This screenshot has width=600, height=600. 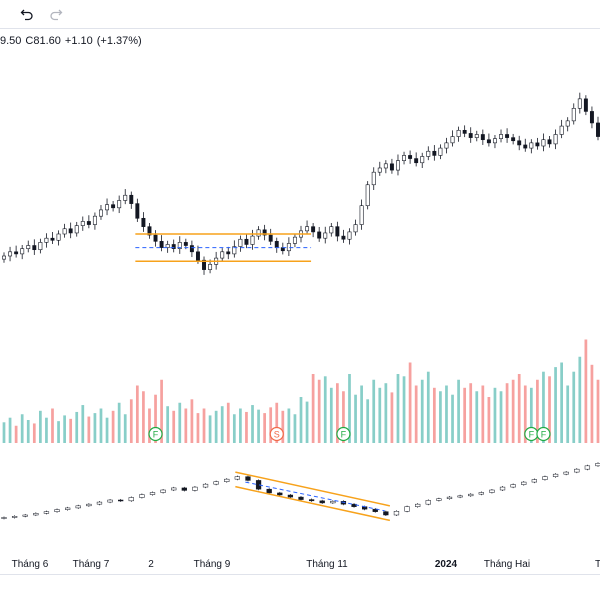 I want to click on open-value: 9.50, so click(x=11, y=41).